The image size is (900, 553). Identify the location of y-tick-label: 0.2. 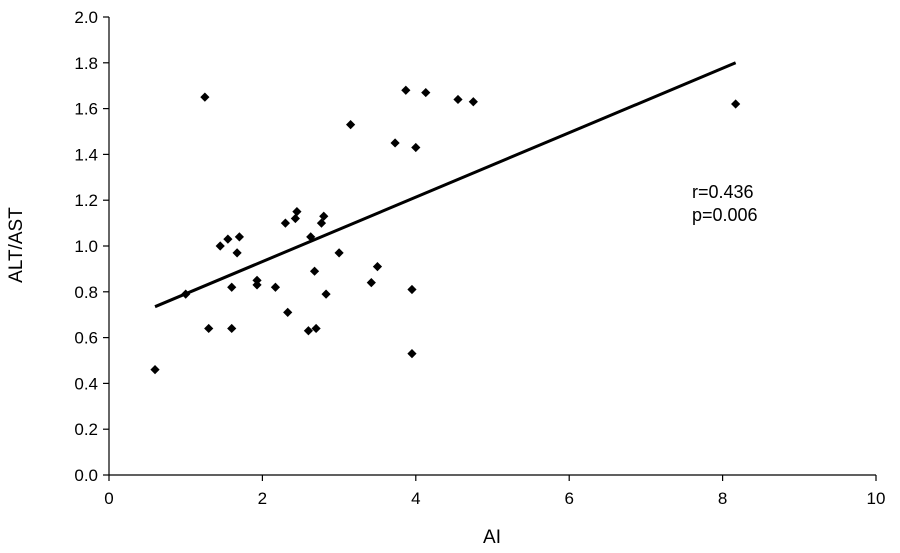
(86, 429).